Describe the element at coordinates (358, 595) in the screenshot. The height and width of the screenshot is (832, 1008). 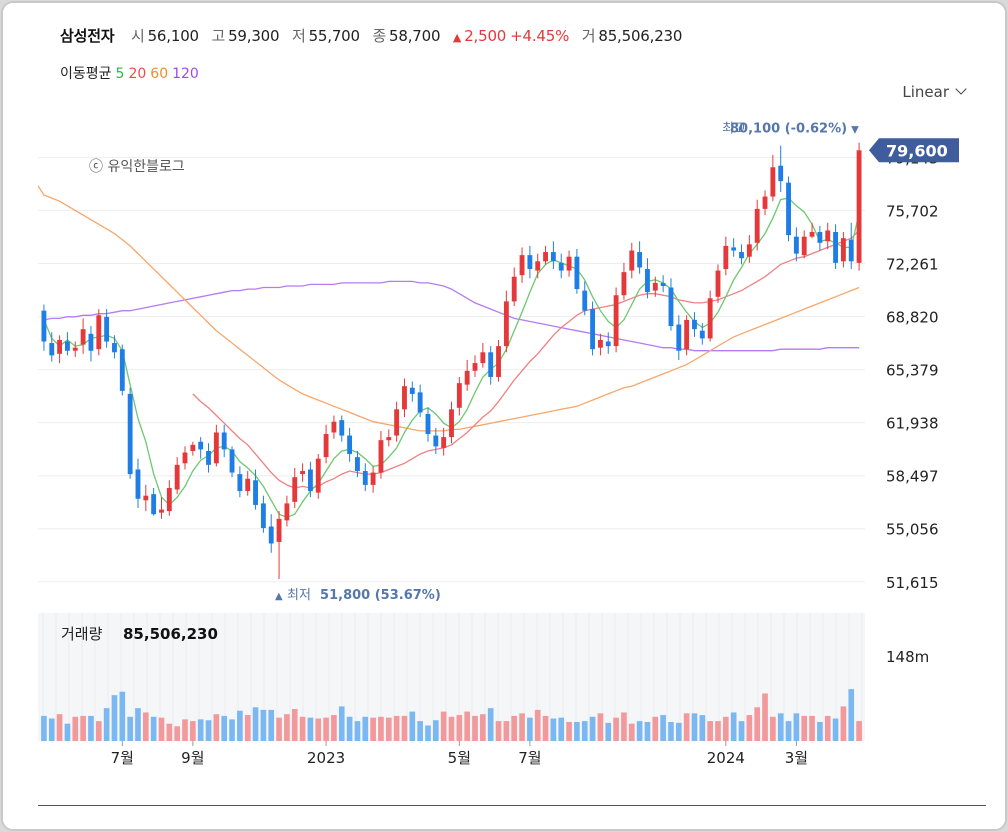
I see `low-marker: ▲ 최저 51,800 (53.67%)` at that location.